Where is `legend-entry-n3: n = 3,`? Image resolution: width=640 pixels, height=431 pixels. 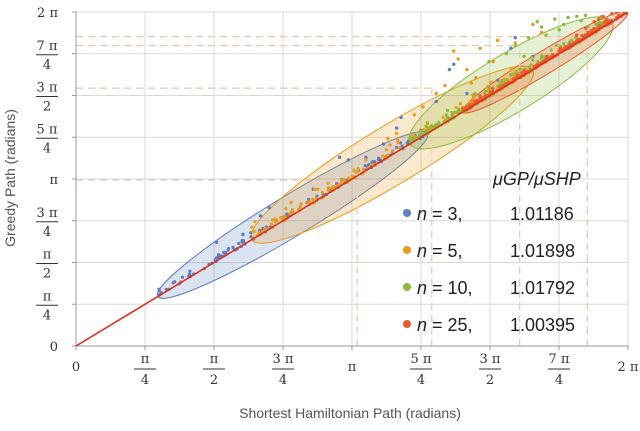 legend-entry-n3: n = 3, is located at coordinates (440, 214).